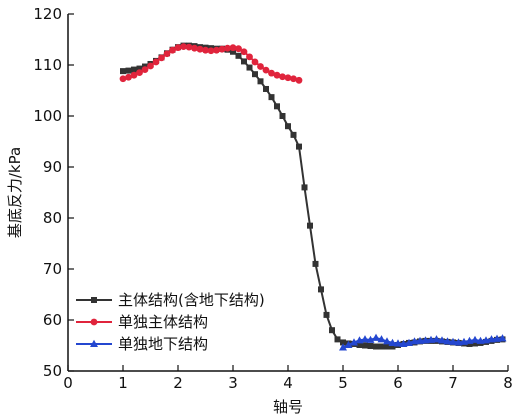 The width and height of the screenshot is (516, 414). Describe the element at coordinates (142, 322) in the screenshot. I see `legend-entry-2: 单独主体结构` at that location.